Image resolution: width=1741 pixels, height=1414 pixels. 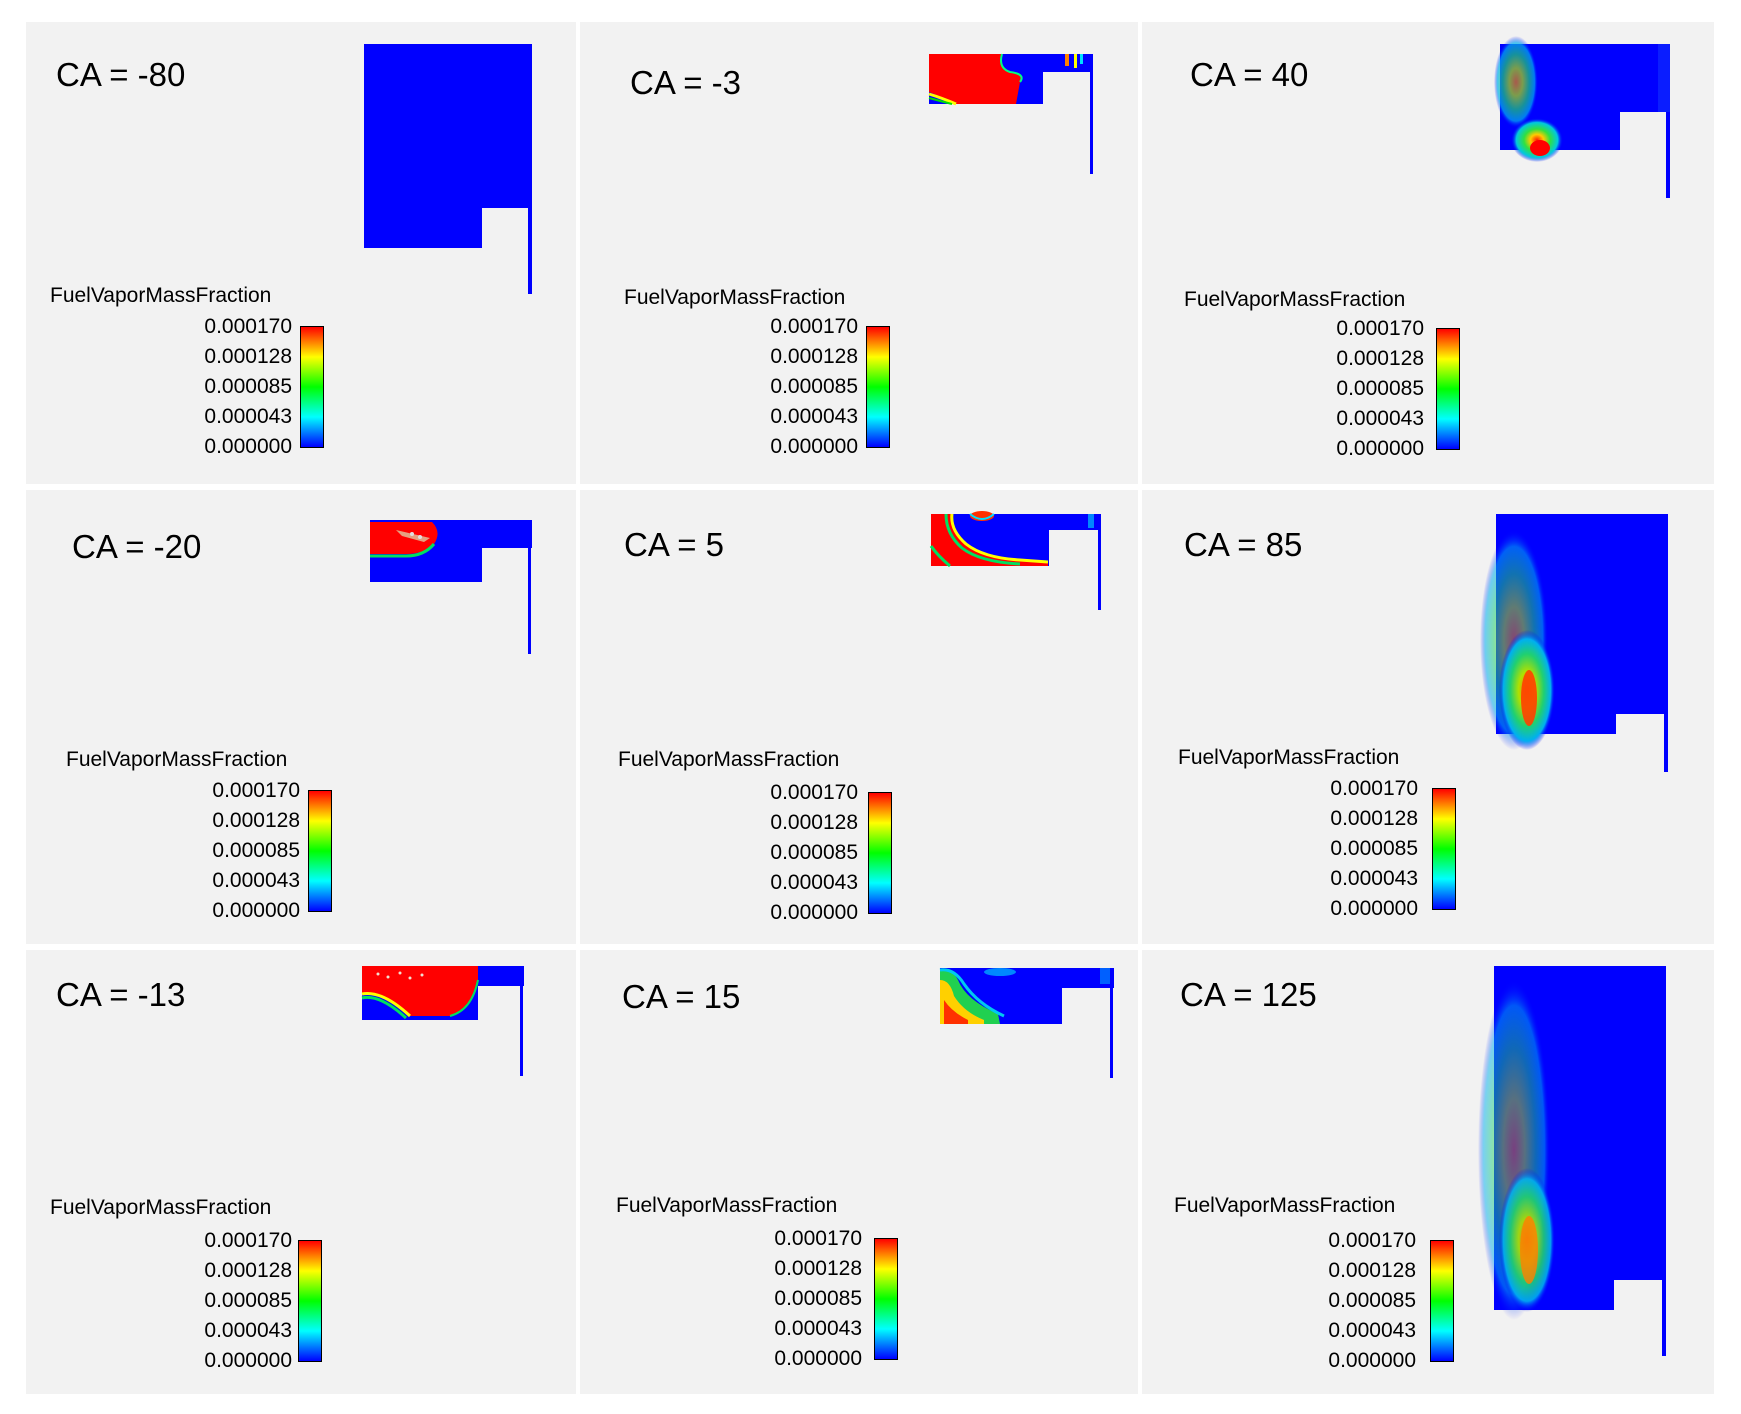 I want to click on crank-angle-label: CA = 40, so click(x=1249, y=74).